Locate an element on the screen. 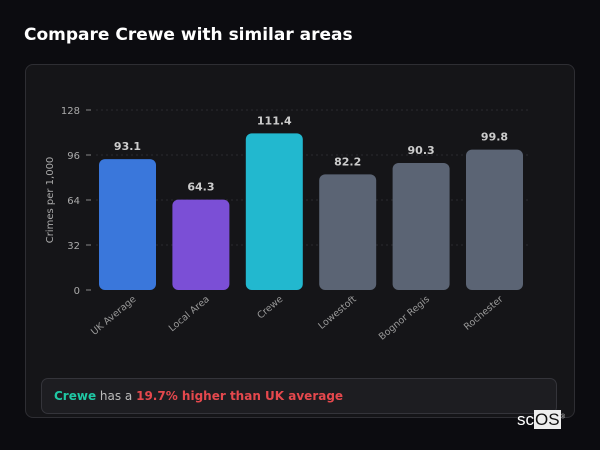 This screenshot has height=450, width=600. y-tick-label: 96 is located at coordinates (73, 156).